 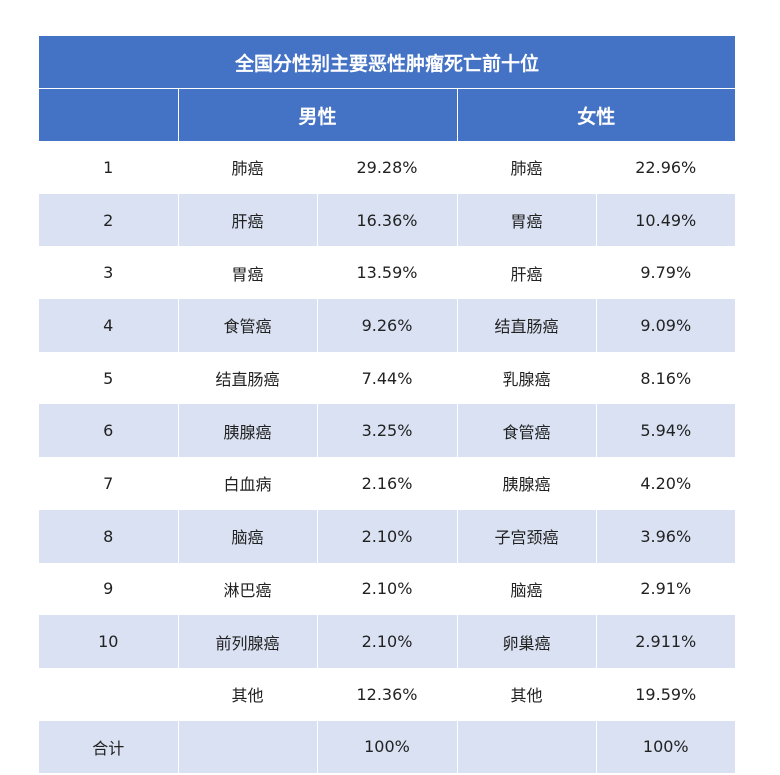 I want to click on female-cancer-name: 肺癌, so click(x=526, y=167).